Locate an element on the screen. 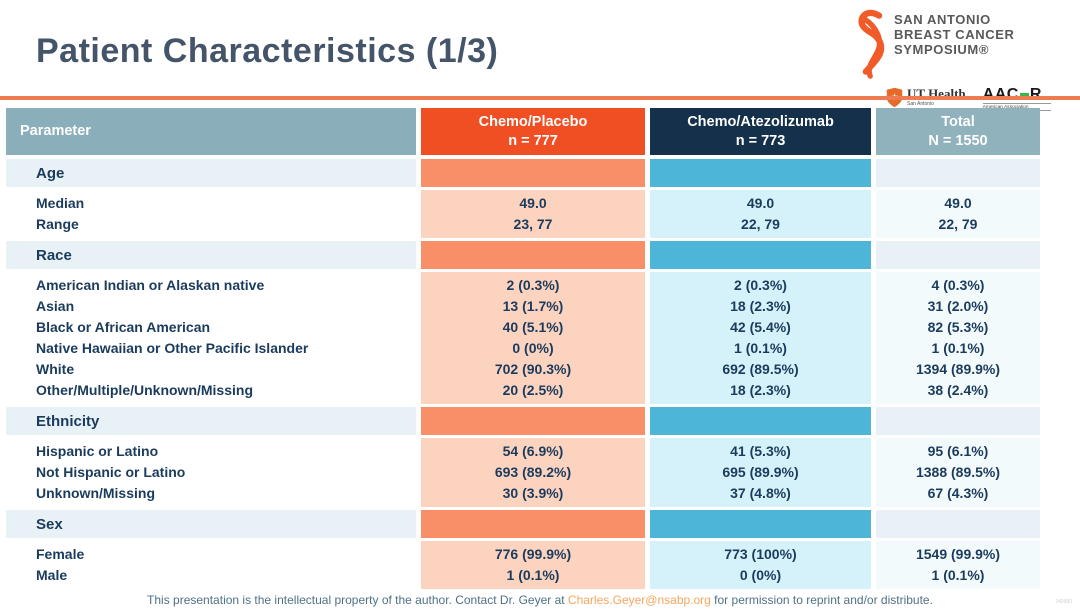 This screenshot has width=1080, height=609. cell-value: 776 (99.9%) is located at coordinates (533, 554).